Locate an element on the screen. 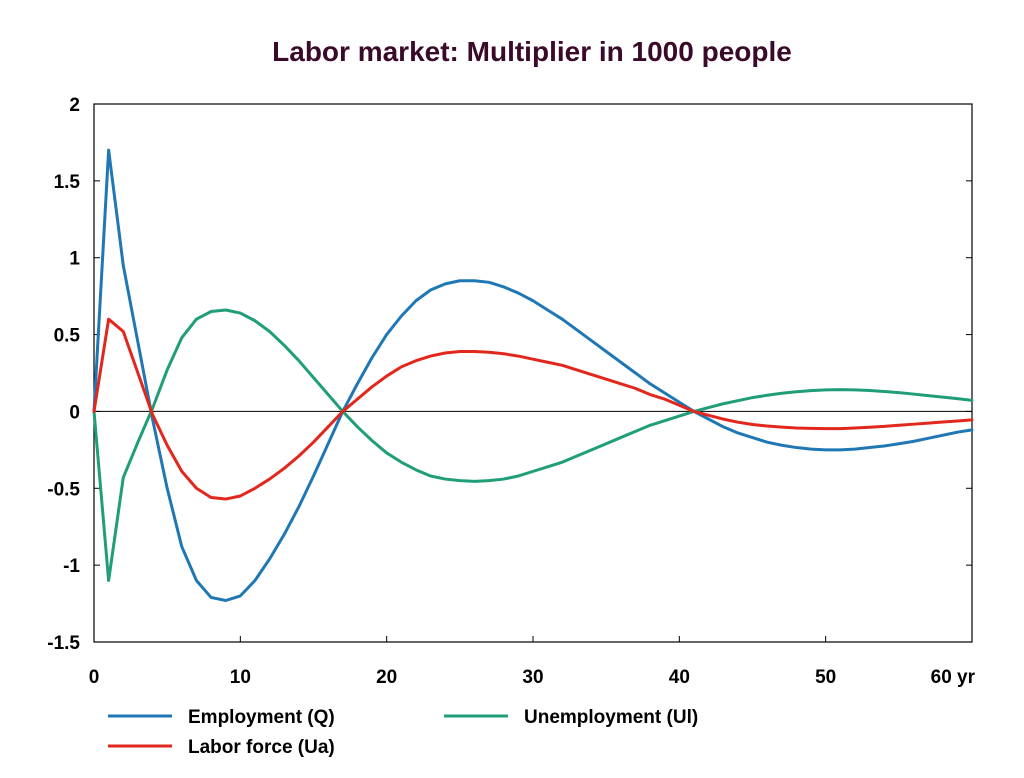  y-tick-label: 0.5 is located at coordinates (67, 336).